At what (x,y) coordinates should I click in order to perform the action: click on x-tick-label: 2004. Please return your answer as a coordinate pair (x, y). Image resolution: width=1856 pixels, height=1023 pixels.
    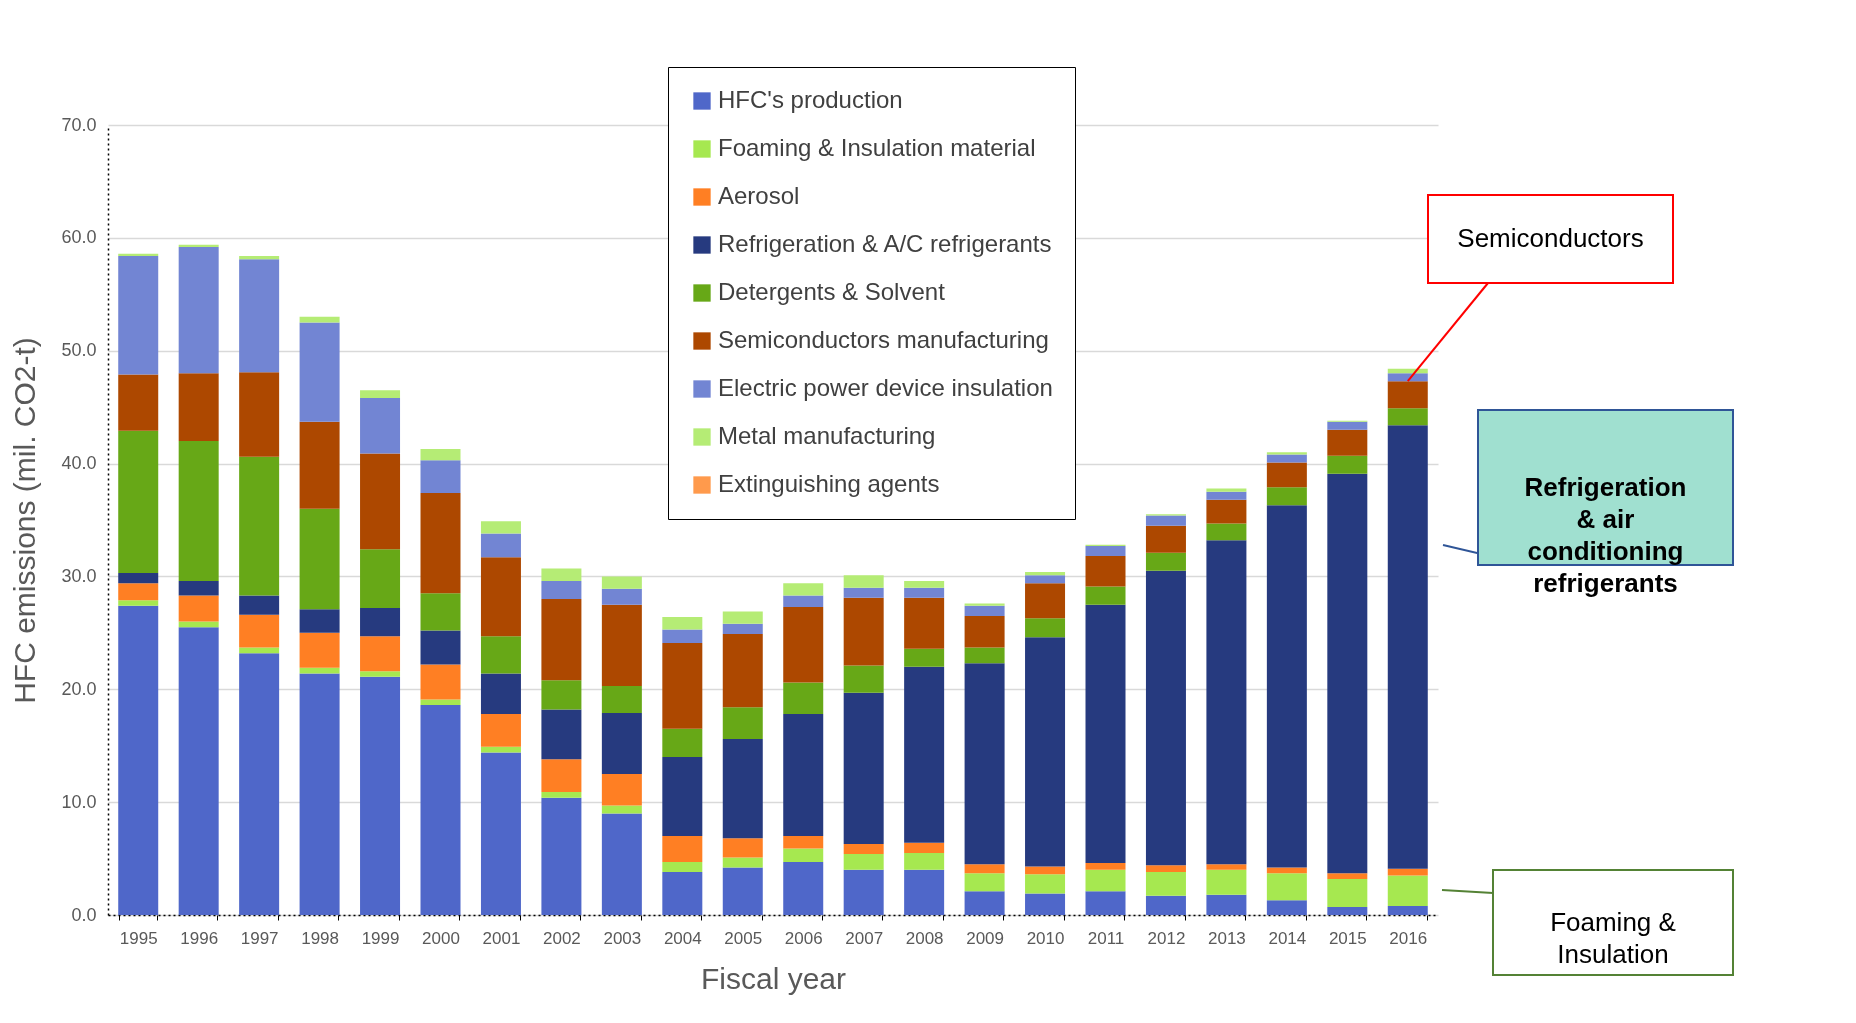
    Looking at the image, I should click on (682, 938).